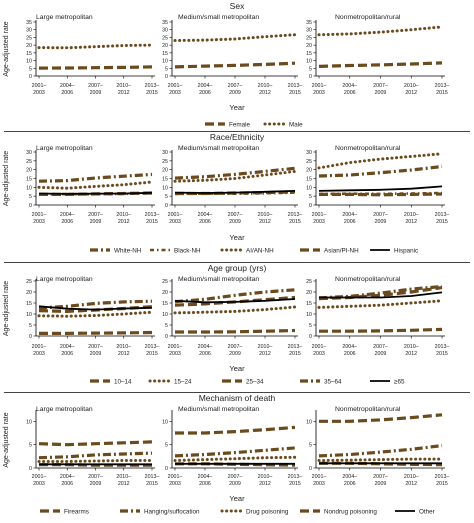 The image size is (474, 523). What do you see at coordinates (381, 194) in the screenshot?
I see `series-line-asian-pi-nh` at bounding box center [381, 194].